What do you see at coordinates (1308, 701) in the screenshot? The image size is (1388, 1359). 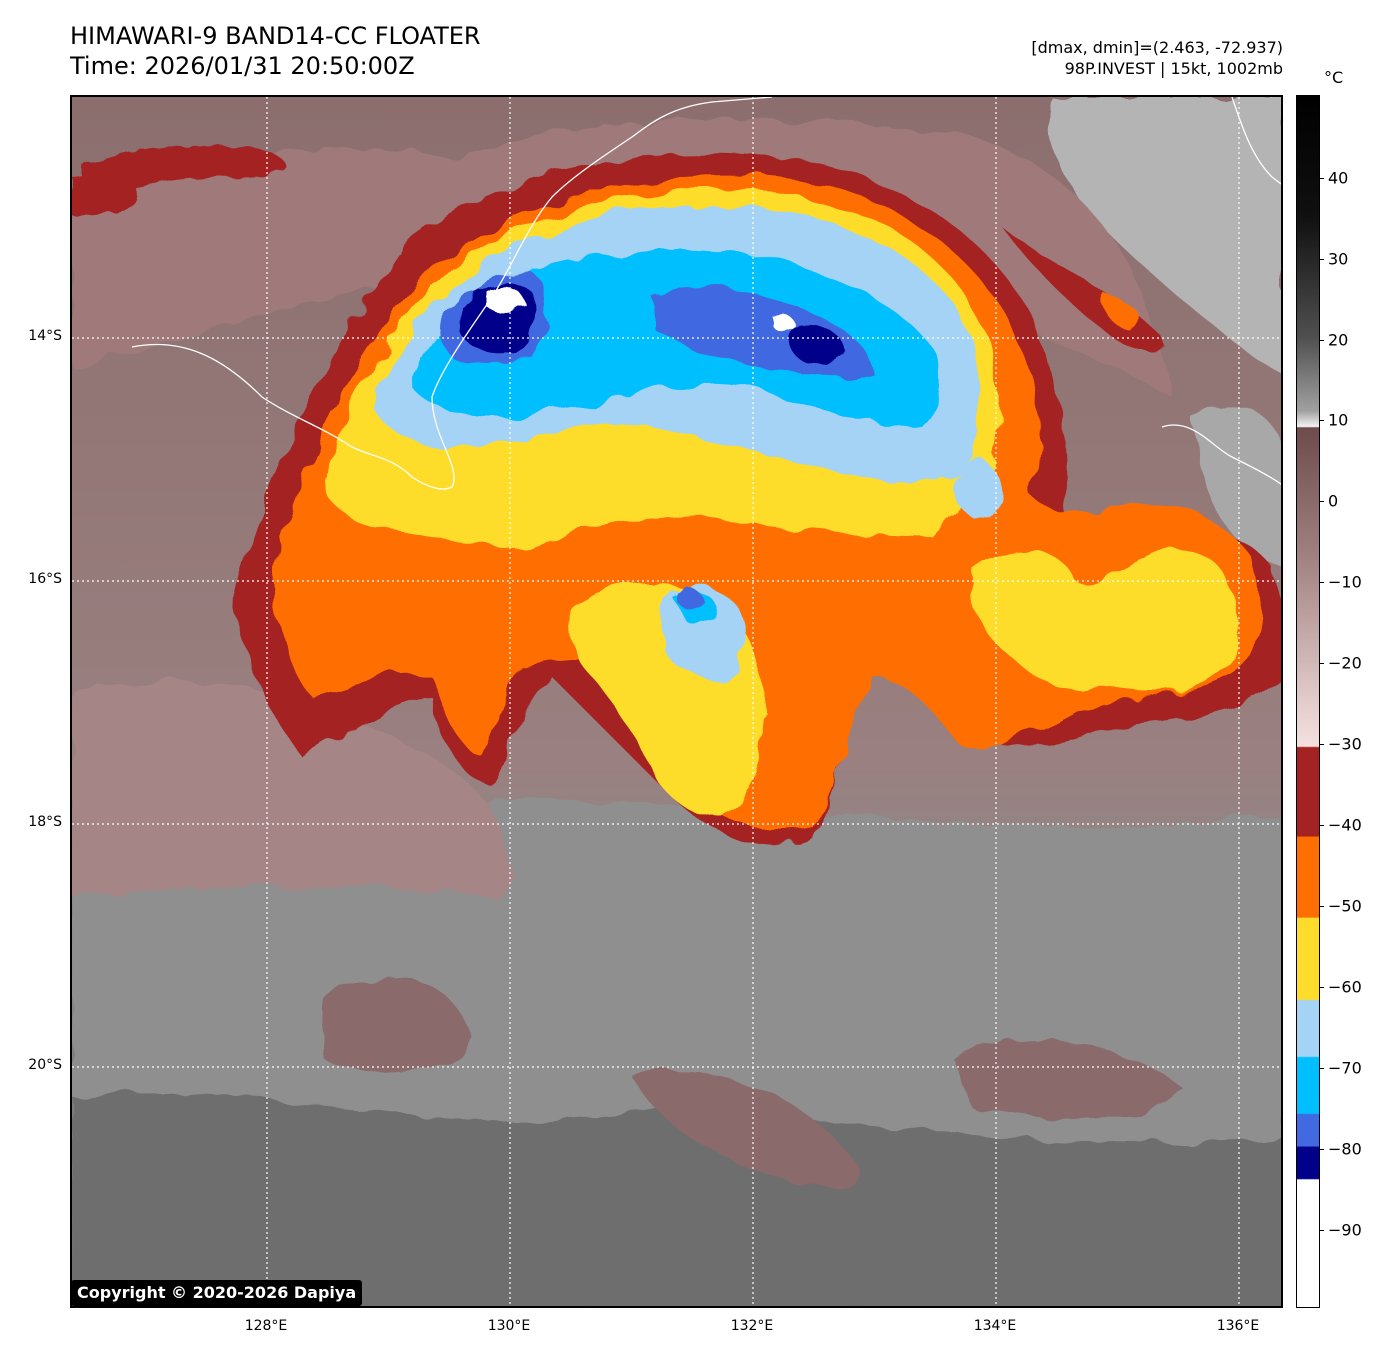 I see `colorbar` at bounding box center [1308, 701].